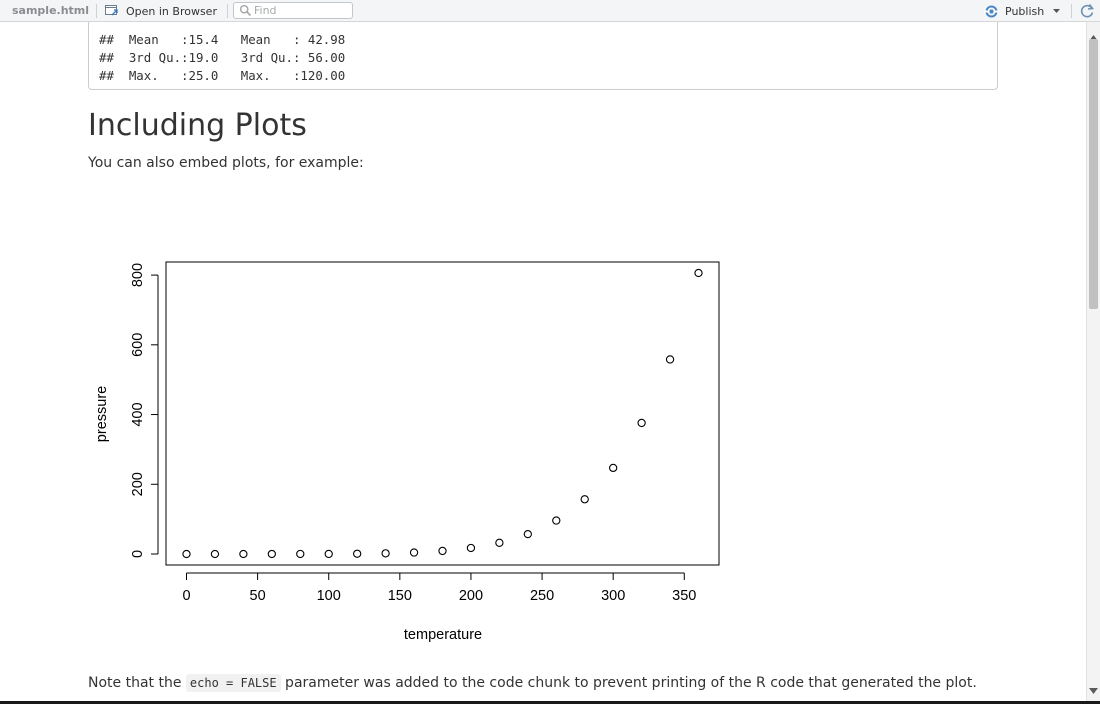 The width and height of the screenshot is (1100, 704). Describe the element at coordinates (226, 163) in the screenshot. I see `intro-paragraph: You can also embed plots, for example:` at that location.